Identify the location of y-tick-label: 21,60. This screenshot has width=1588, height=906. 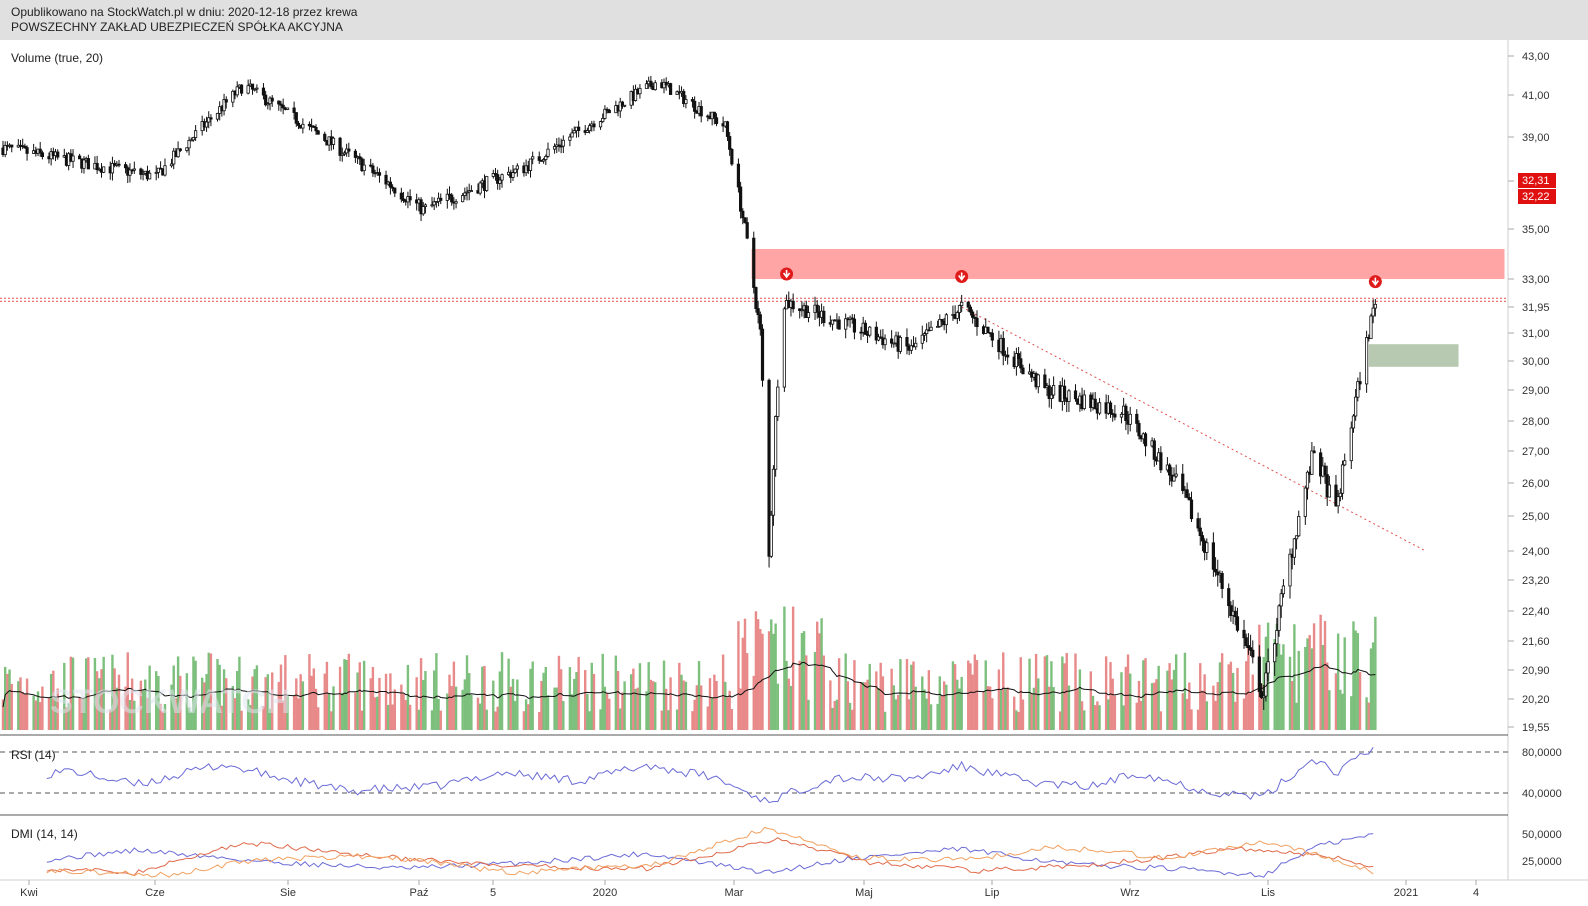
(1536, 642).